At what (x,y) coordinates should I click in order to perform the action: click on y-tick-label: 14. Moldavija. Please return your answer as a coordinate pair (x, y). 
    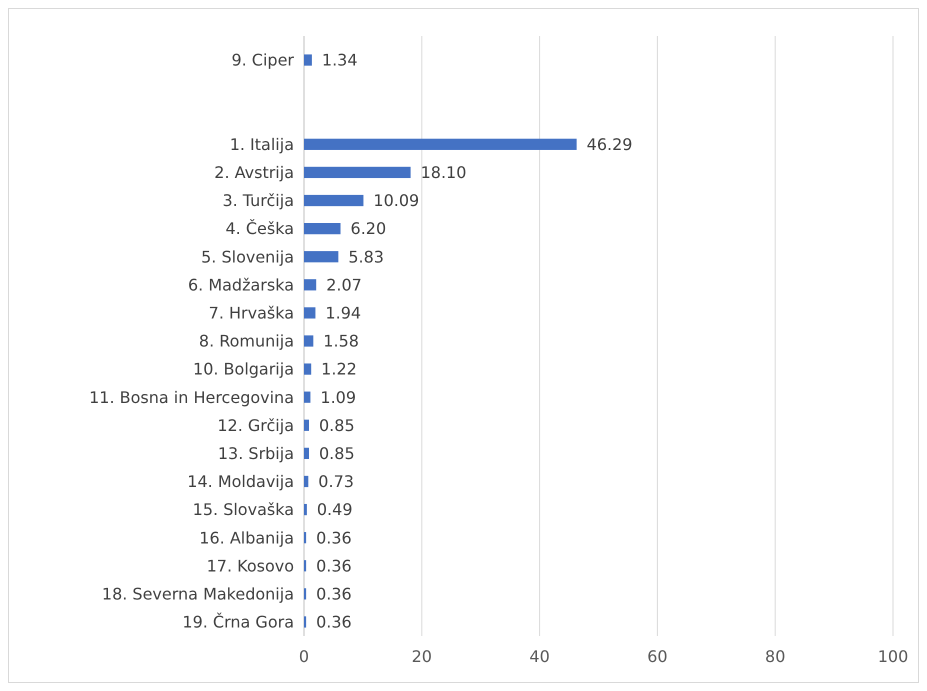
    Looking at the image, I should click on (240, 482).